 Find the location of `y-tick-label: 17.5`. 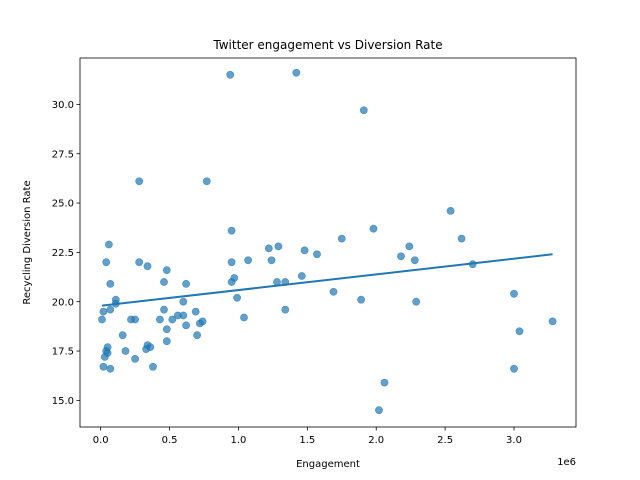

y-tick-label: 17.5 is located at coordinates (63, 352).